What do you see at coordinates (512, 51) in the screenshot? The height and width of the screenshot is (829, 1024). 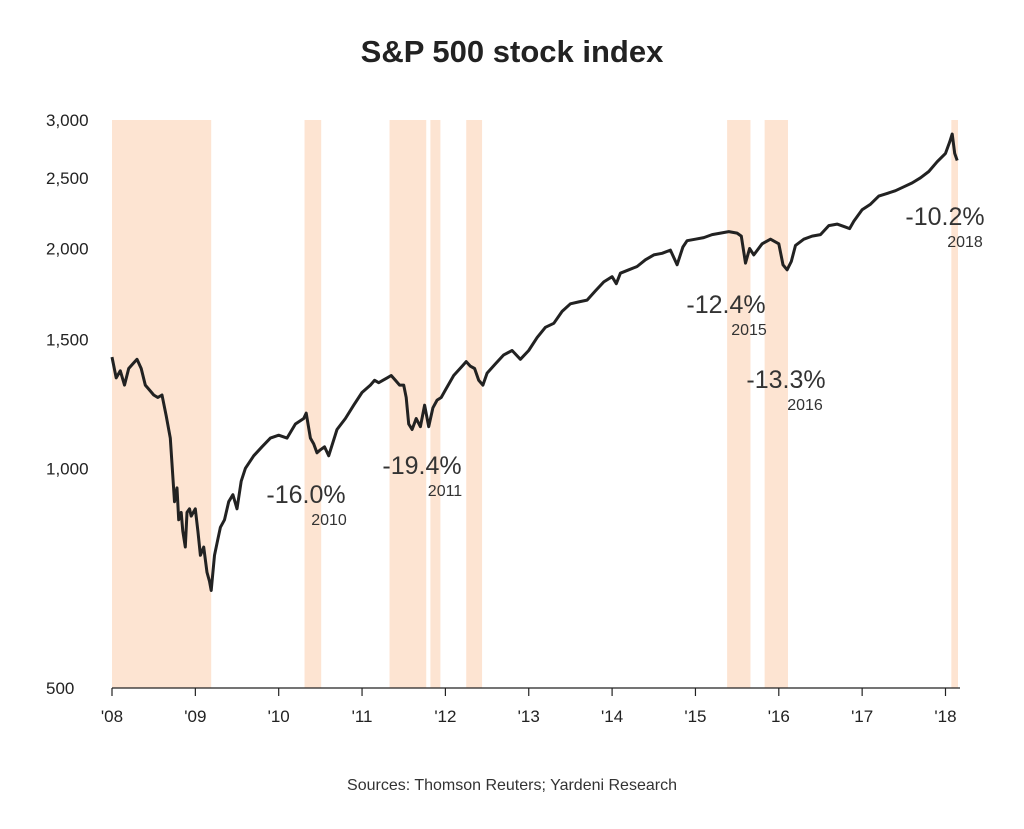 I see `chart-title: S&P 500 stock index` at bounding box center [512, 51].